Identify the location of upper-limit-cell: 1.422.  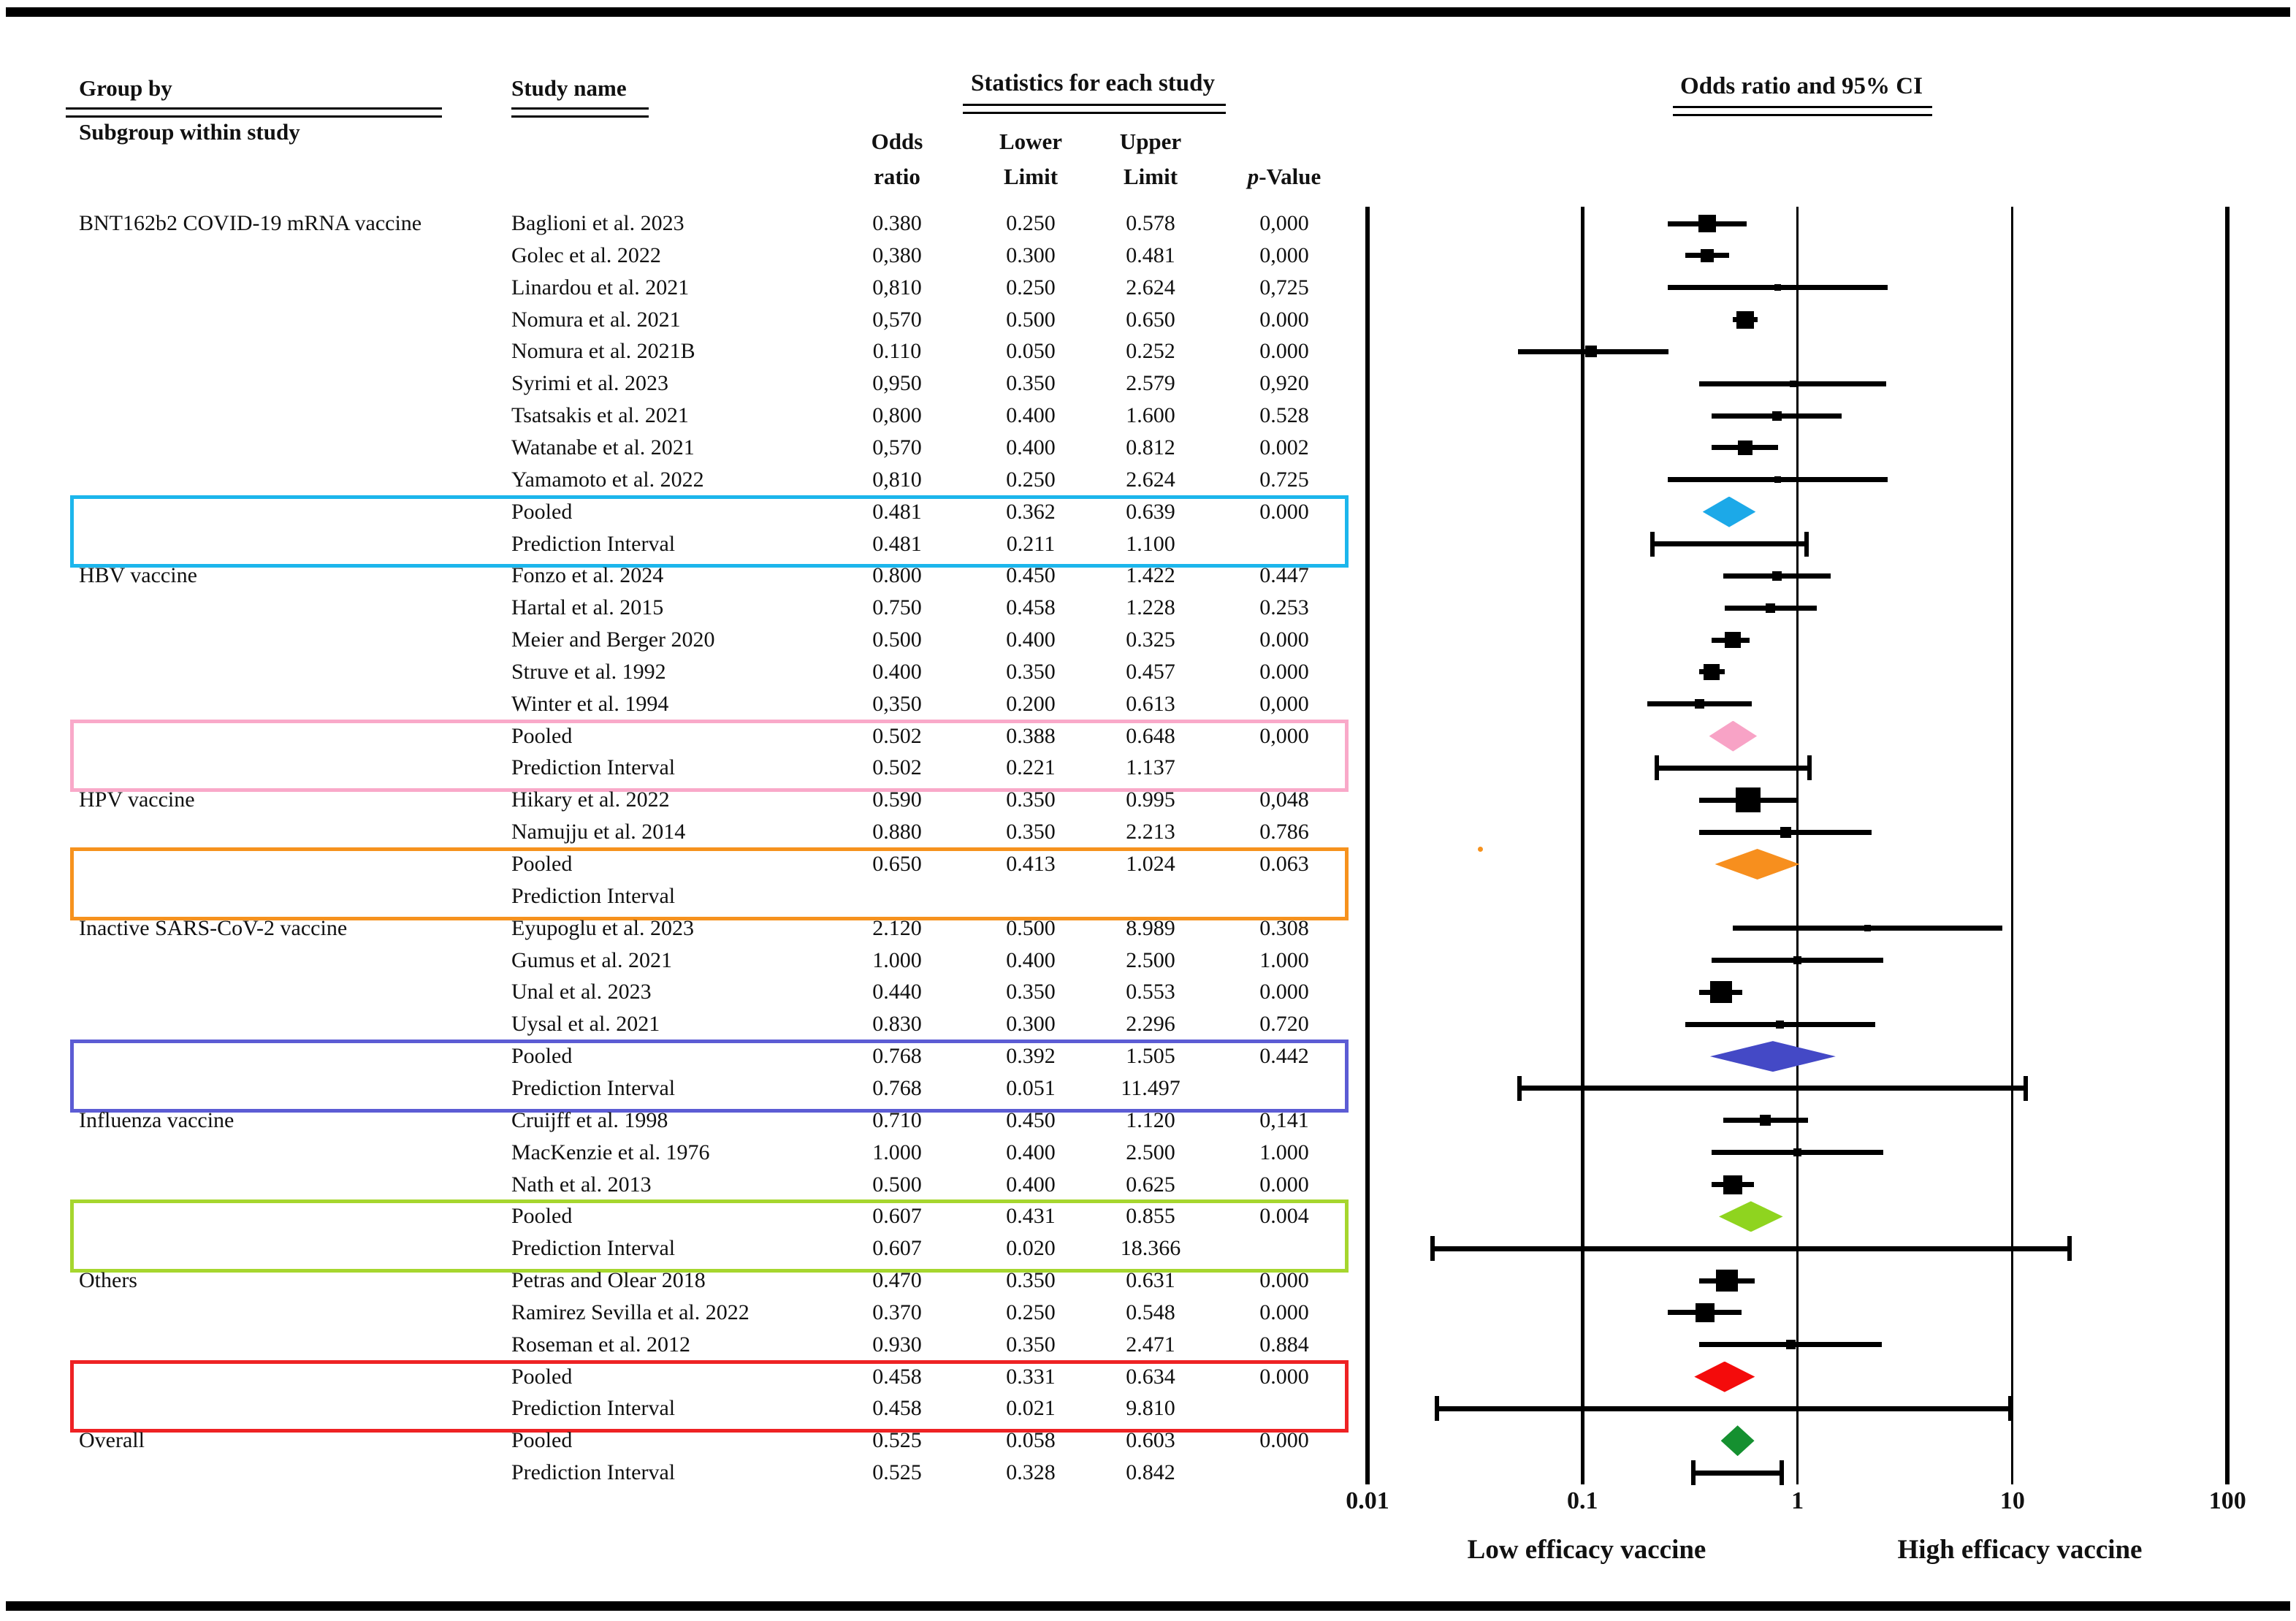
(1150, 575).